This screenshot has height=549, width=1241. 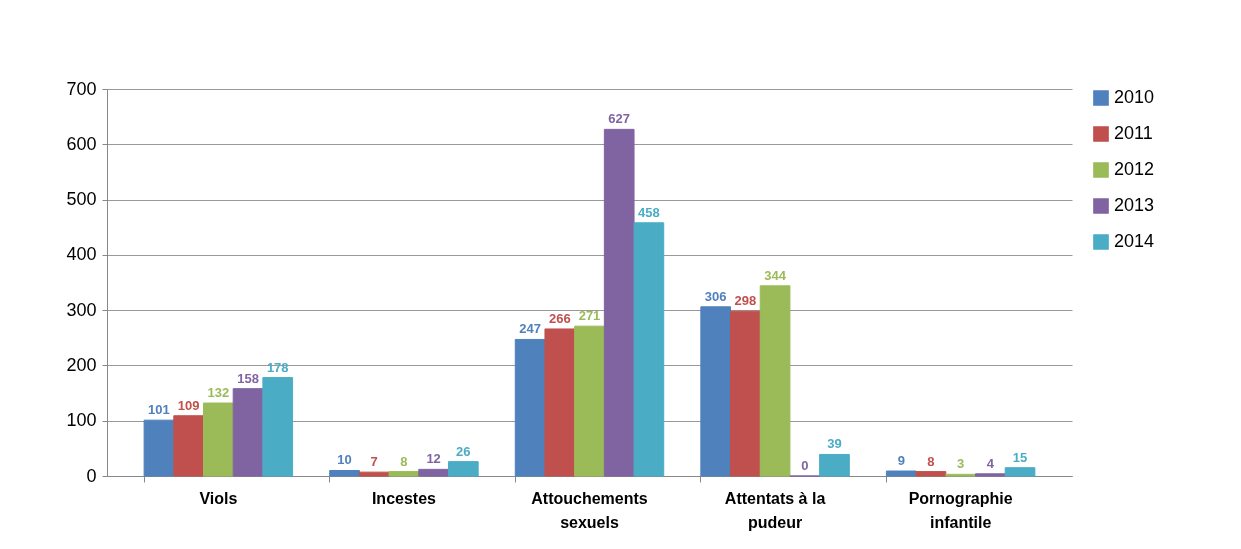 What do you see at coordinates (81, 88) in the screenshot?
I see `y-tick-label: 700` at bounding box center [81, 88].